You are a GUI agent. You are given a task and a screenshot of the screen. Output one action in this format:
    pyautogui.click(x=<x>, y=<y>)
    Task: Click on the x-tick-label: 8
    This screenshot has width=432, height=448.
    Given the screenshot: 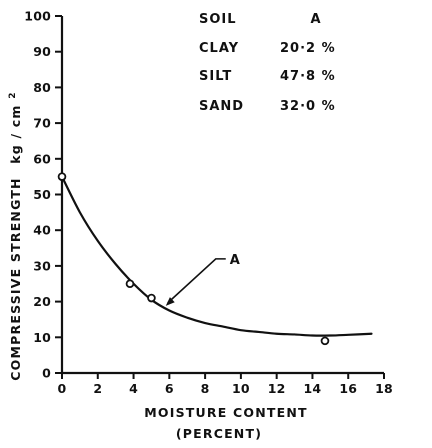 What is the action you would take?
    pyautogui.click(x=205, y=388)
    